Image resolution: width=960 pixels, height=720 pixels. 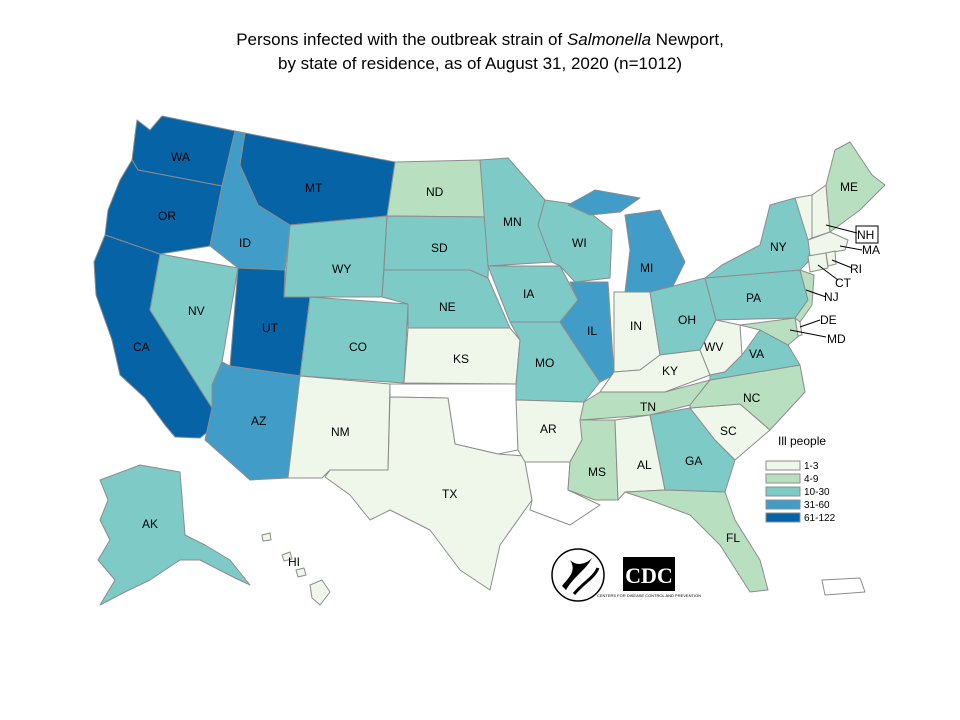 What do you see at coordinates (141, 347) in the screenshot?
I see `state-label-ca: CA` at bounding box center [141, 347].